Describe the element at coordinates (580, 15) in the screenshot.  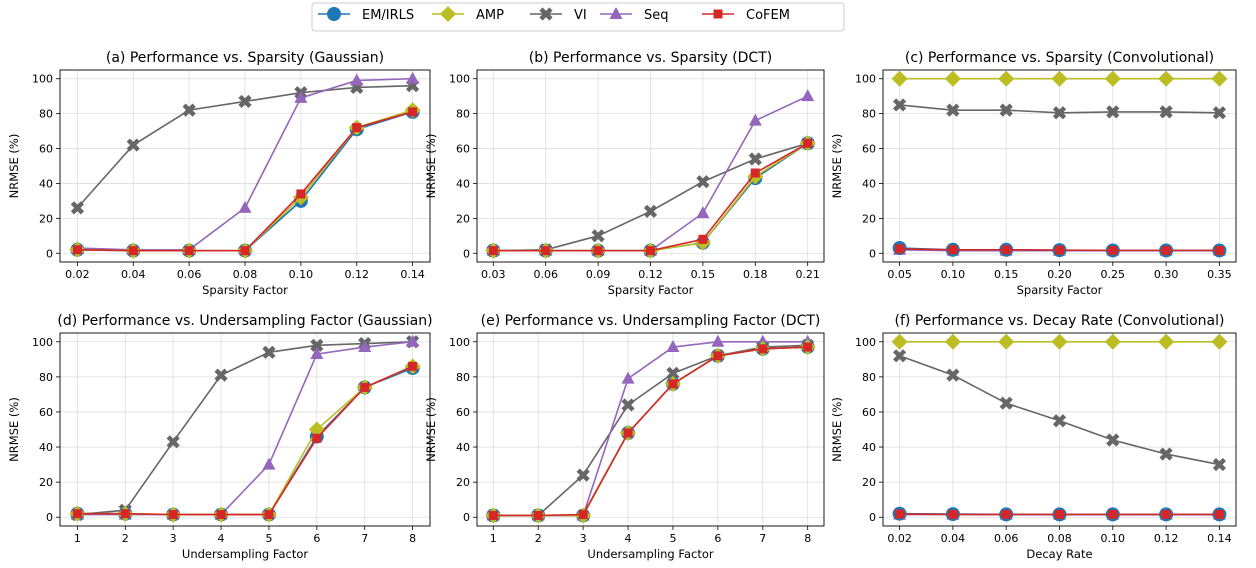
I see `legend-label: VI` at that location.